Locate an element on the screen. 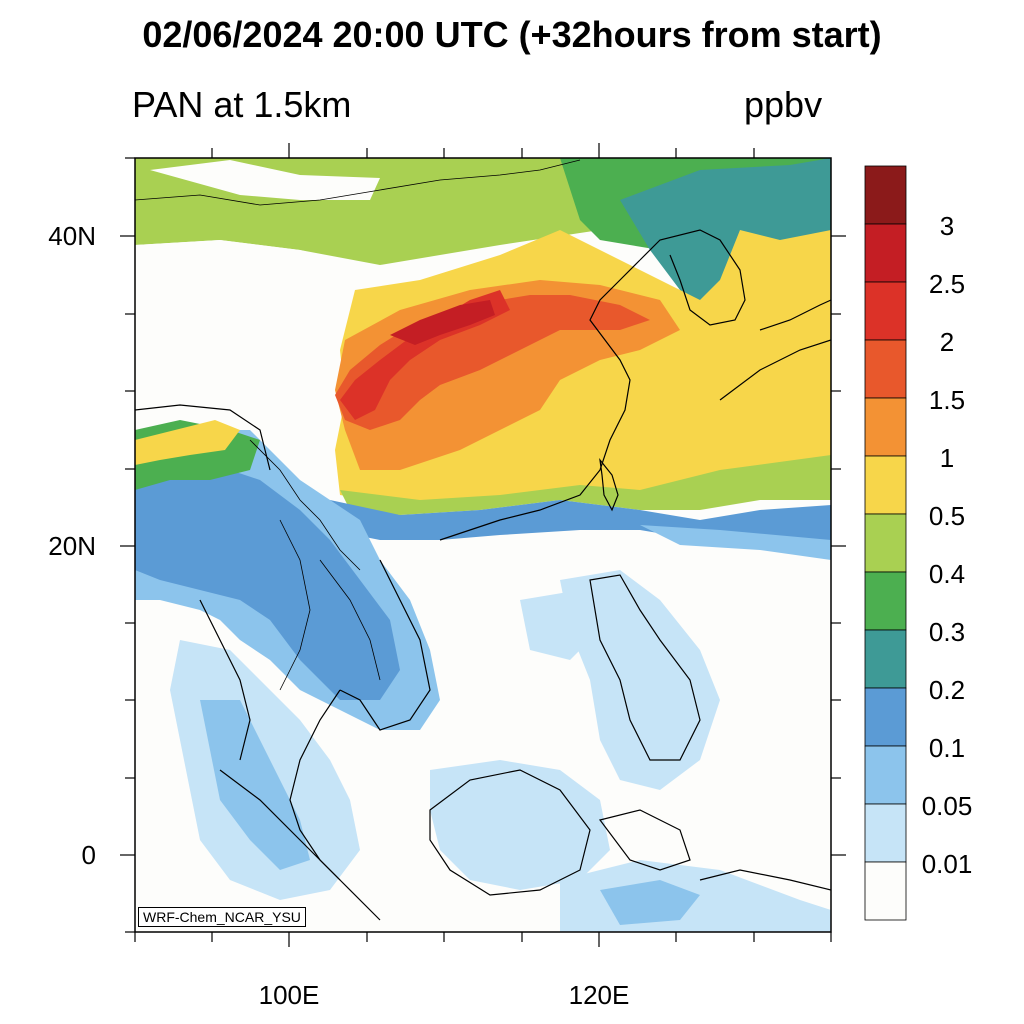 The height and width of the screenshot is (1024, 1024). colorbar-label: 2 is located at coordinates (947, 342).